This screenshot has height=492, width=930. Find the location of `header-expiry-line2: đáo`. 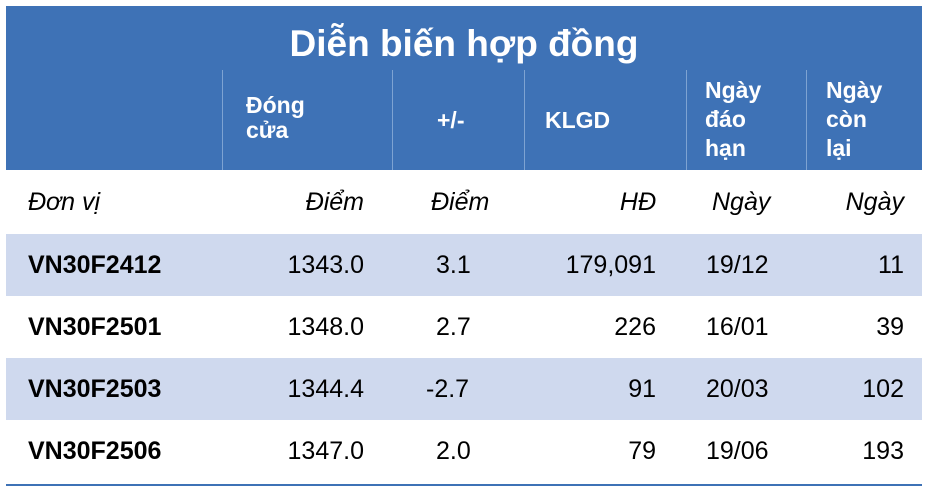

header-expiry-line2: đáo is located at coordinates (725, 119).